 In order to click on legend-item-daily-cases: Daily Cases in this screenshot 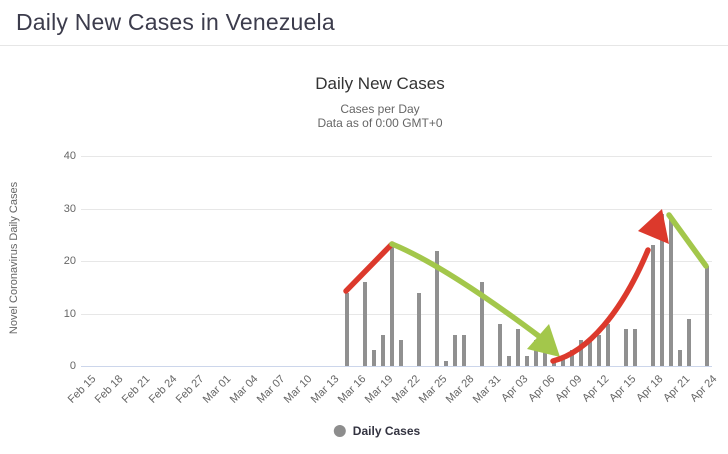, I will do `click(377, 431)`.